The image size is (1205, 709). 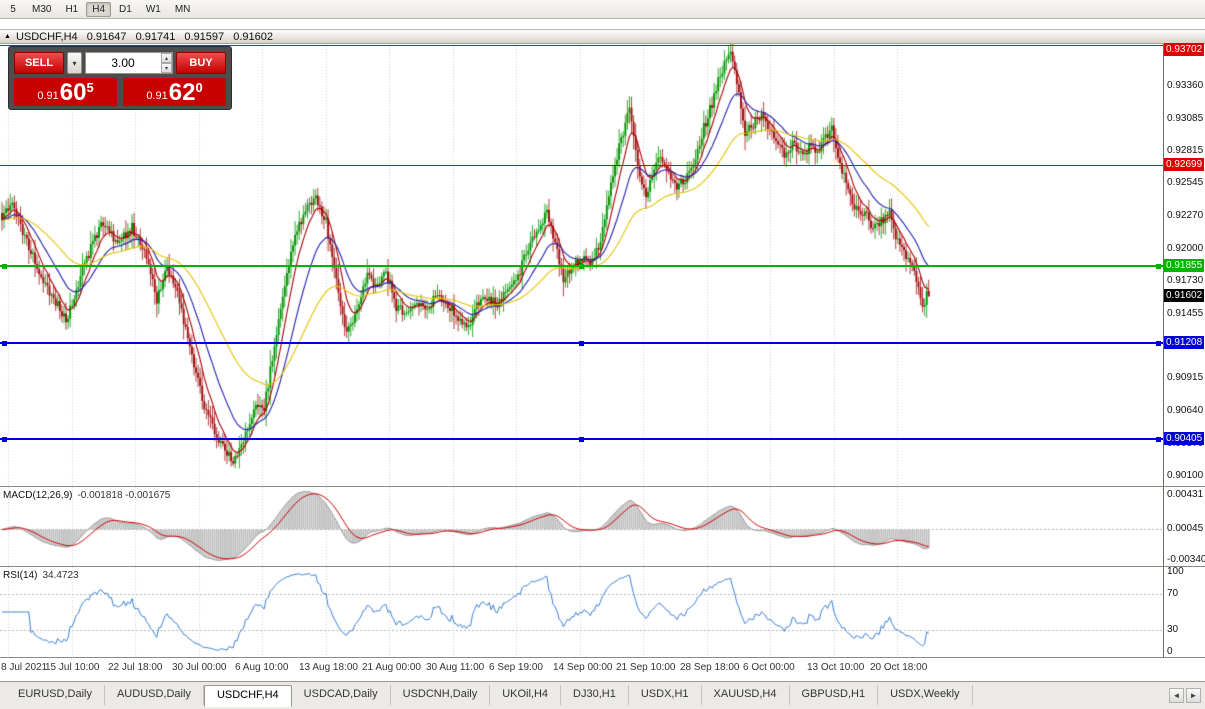 I want to click on price-tick-label: 0.91730, so click(x=1185, y=280).